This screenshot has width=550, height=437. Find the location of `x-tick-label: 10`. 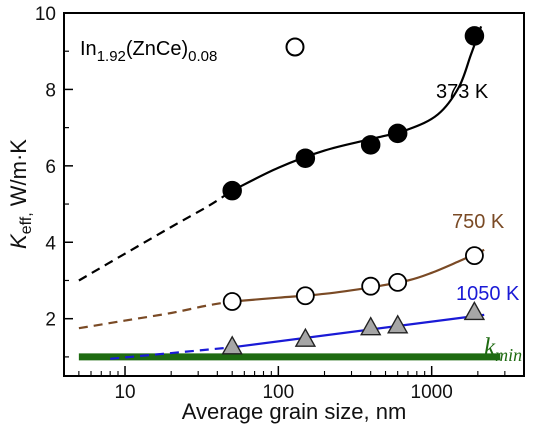

x-tick-label: 10 is located at coordinates (124, 392).